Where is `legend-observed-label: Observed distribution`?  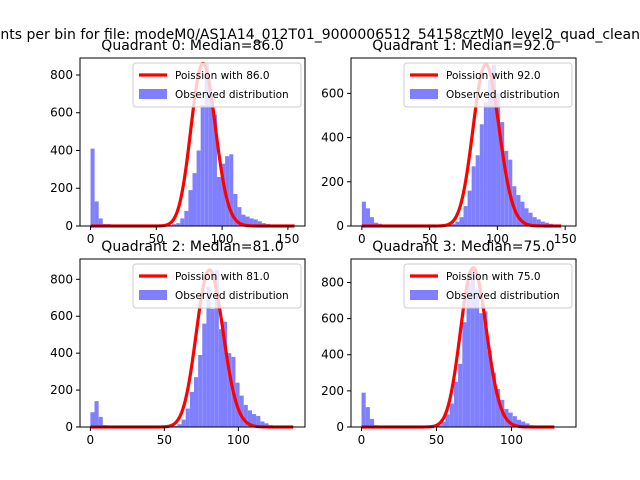
legend-observed-label: Observed distribution is located at coordinates (232, 296).